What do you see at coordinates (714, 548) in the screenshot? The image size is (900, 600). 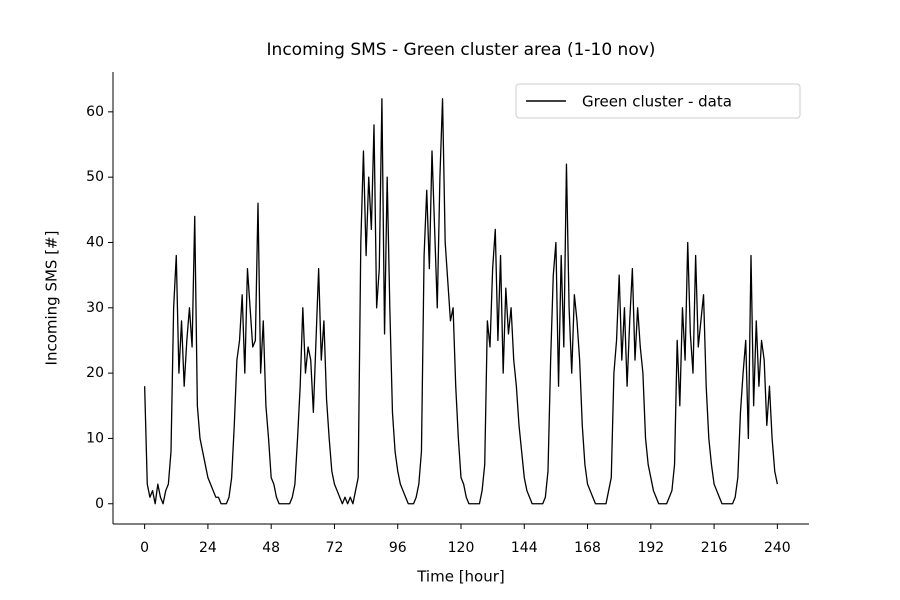 I see `x-tick-label: 216` at bounding box center [714, 548].